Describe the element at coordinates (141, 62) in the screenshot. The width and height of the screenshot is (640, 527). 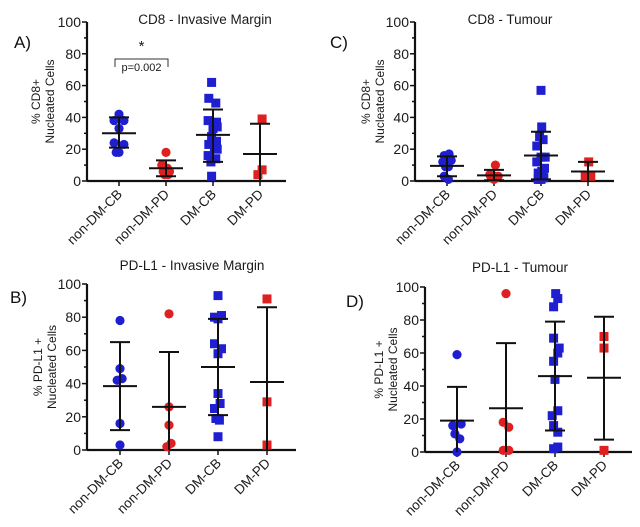
I see `significance-bracket` at that location.